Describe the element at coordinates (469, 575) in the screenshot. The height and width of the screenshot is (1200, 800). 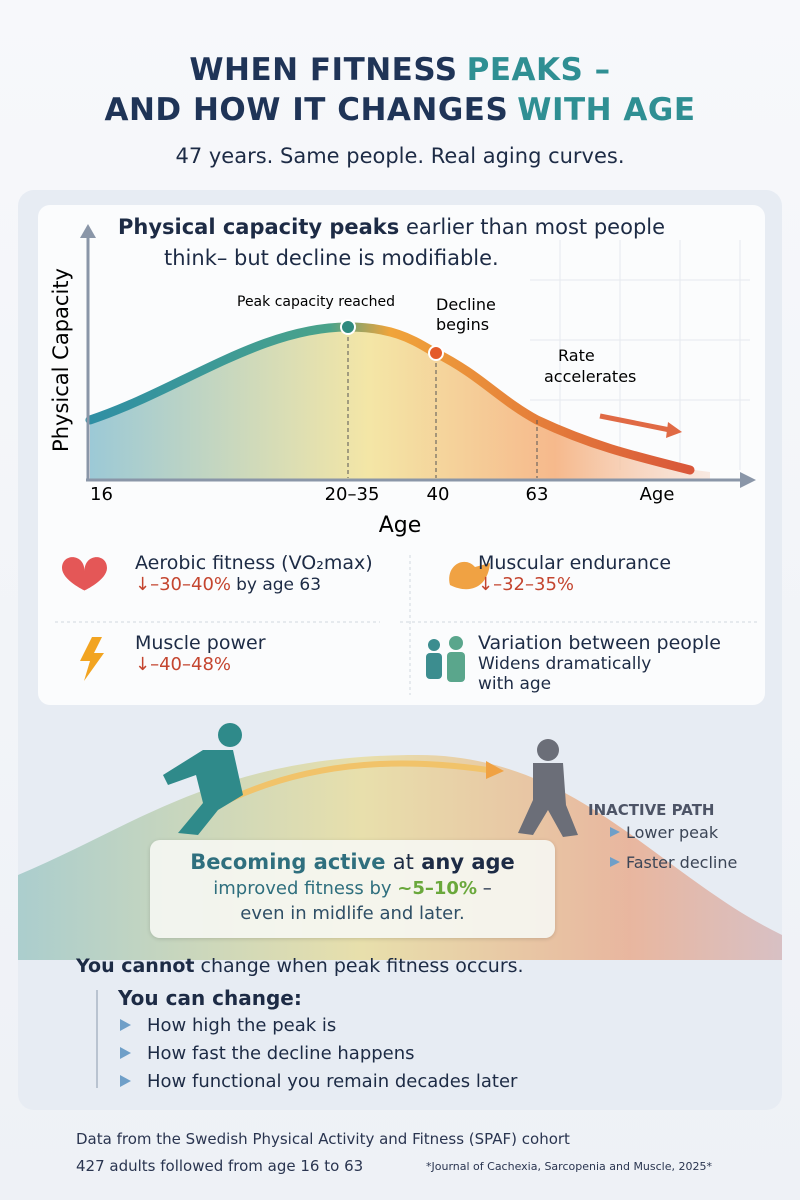
I see `arm-icon` at that location.